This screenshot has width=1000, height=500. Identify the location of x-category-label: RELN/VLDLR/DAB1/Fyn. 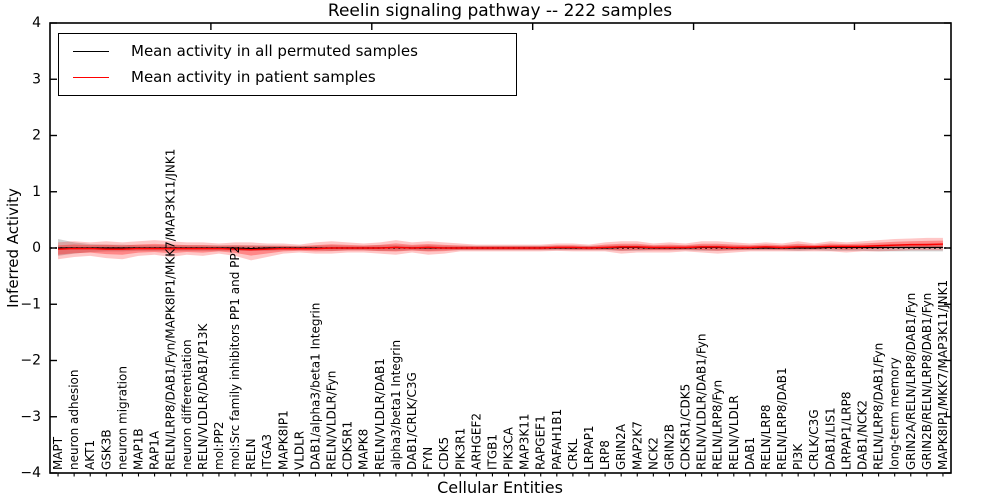
(702, 402).